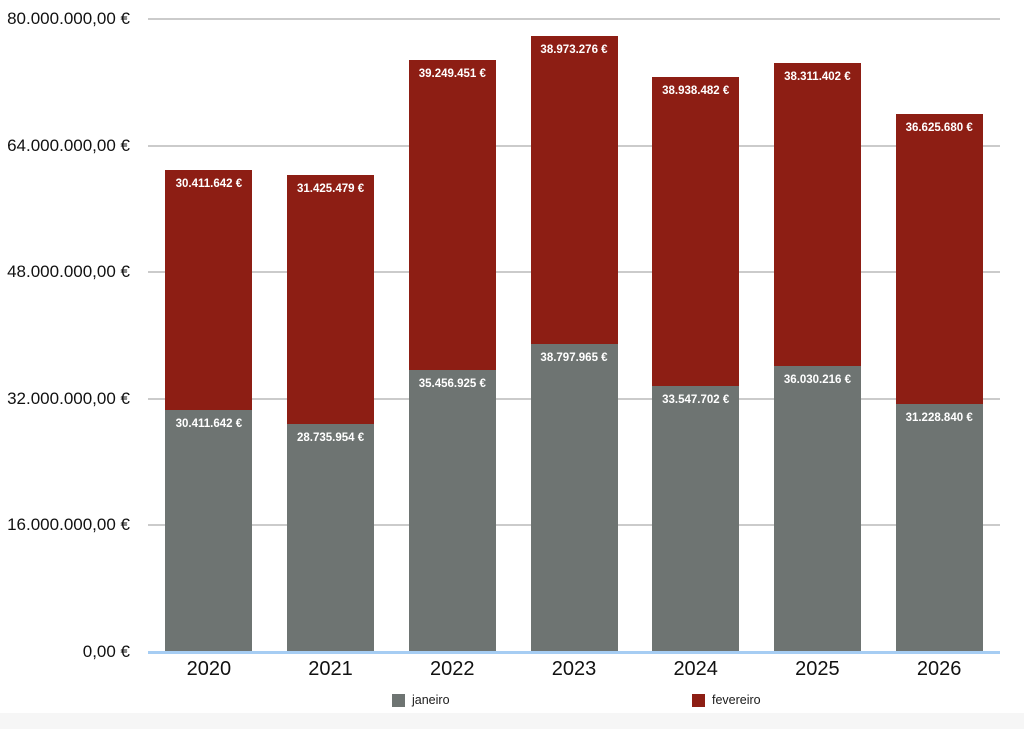 This screenshot has height=729, width=1024. I want to click on bar-value-label: 28.735.954 €, so click(330, 437).